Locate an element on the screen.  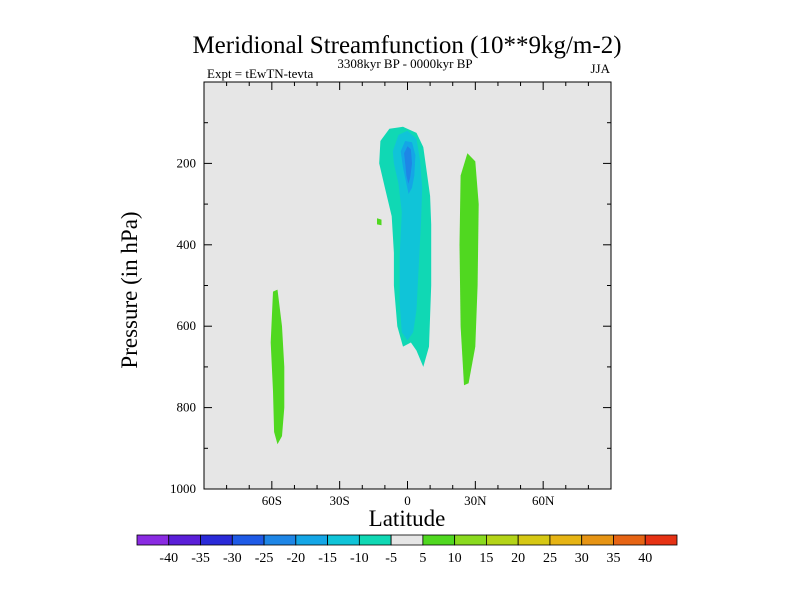
colorbar-label: 35 is located at coordinates (613, 558).